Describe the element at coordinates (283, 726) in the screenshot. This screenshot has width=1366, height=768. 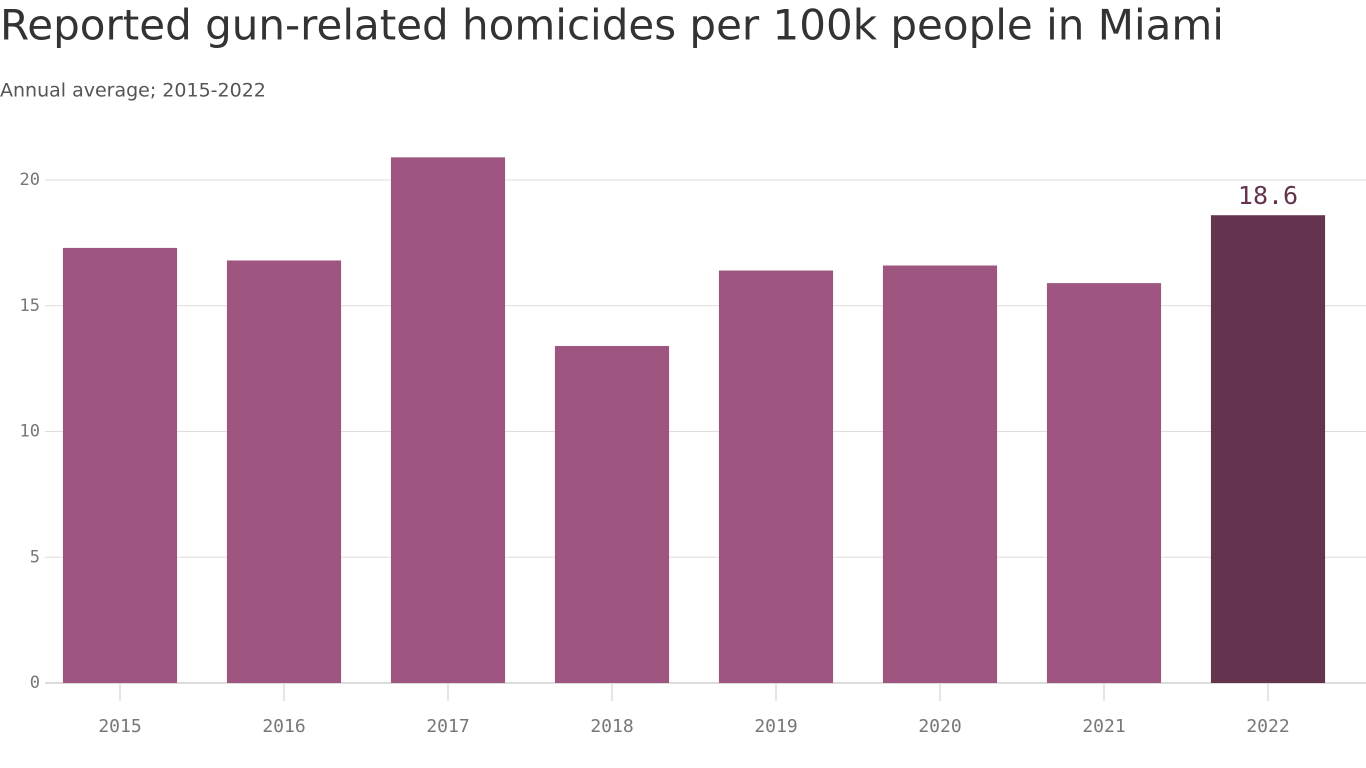
I see `x-tick-label: 2016` at that location.